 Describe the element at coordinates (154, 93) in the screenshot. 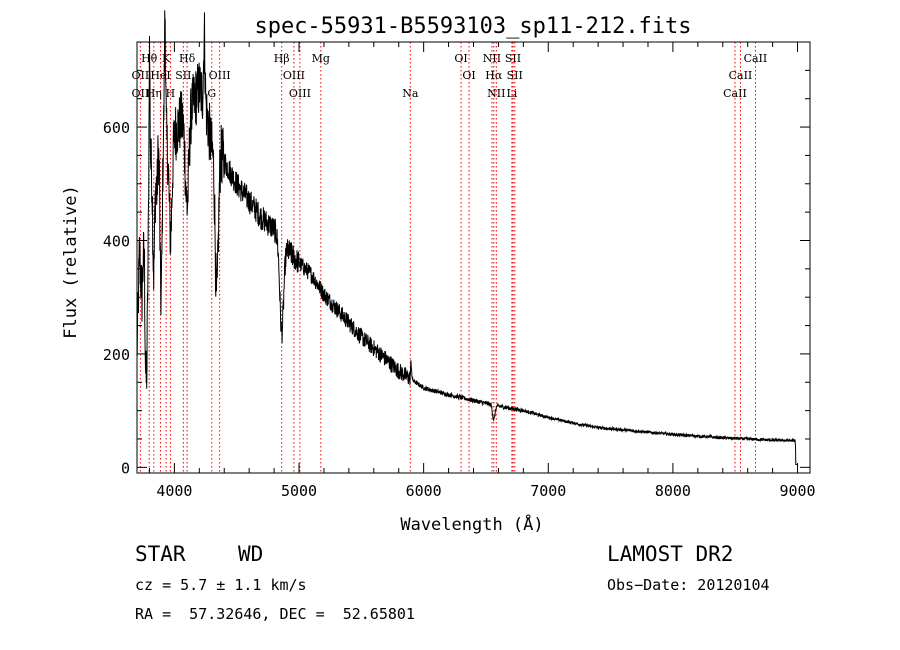

I see `spectral-line-label: Hη` at that location.